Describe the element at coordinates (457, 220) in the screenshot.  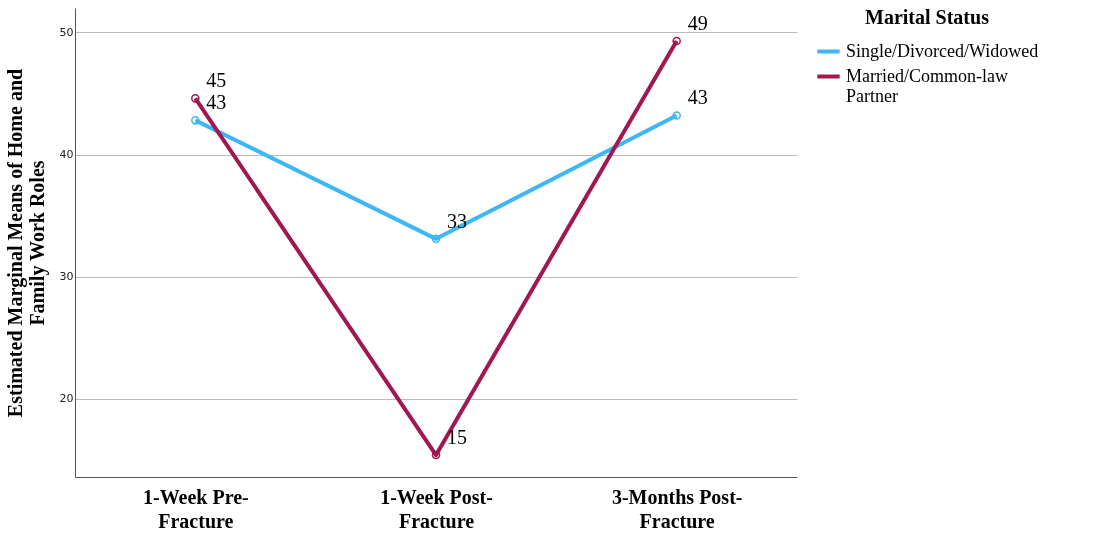
I see `data-label: 33` at that location.